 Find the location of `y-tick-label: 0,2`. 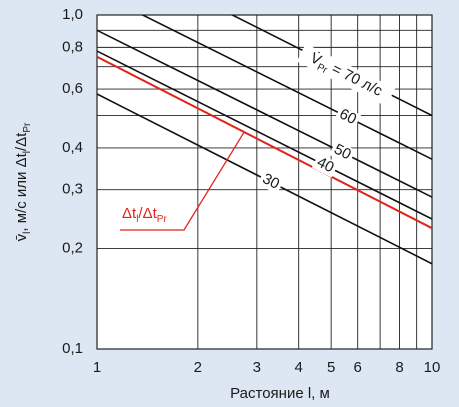

y-tick-label: 0,2 is located at coordinates (72, 247).